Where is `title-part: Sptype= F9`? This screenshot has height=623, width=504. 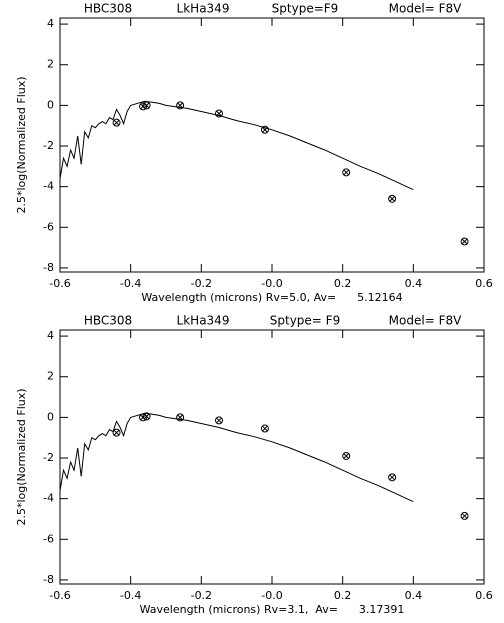 title-part: Sptype= F9 is located at coordinates (305, 321).